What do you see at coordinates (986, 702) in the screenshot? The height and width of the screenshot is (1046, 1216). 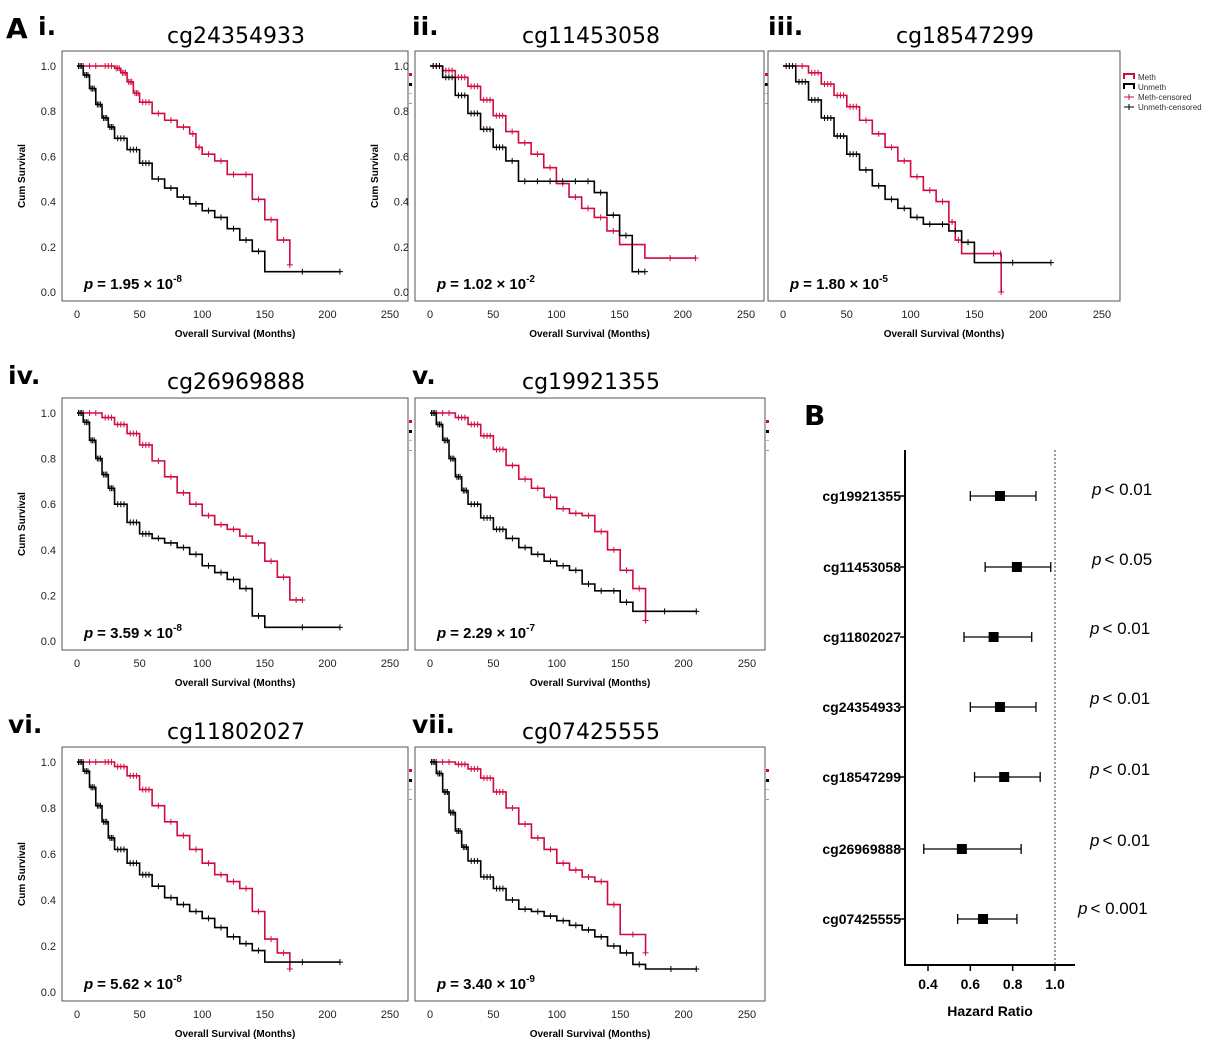 I see `forest-row: cg24354933 p < 0.01` at bounding box center [986, 702].